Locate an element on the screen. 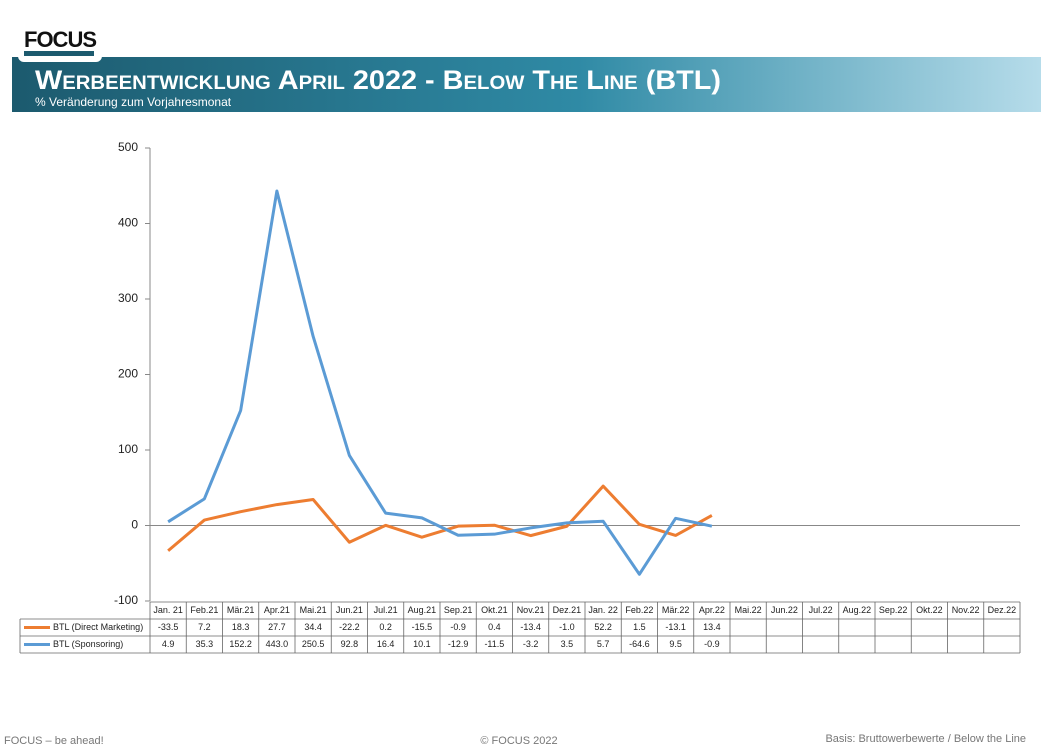 The image size is (1041, 751). legend-label: BTL (Direct Marketing) is located at coordinates (98, 627).